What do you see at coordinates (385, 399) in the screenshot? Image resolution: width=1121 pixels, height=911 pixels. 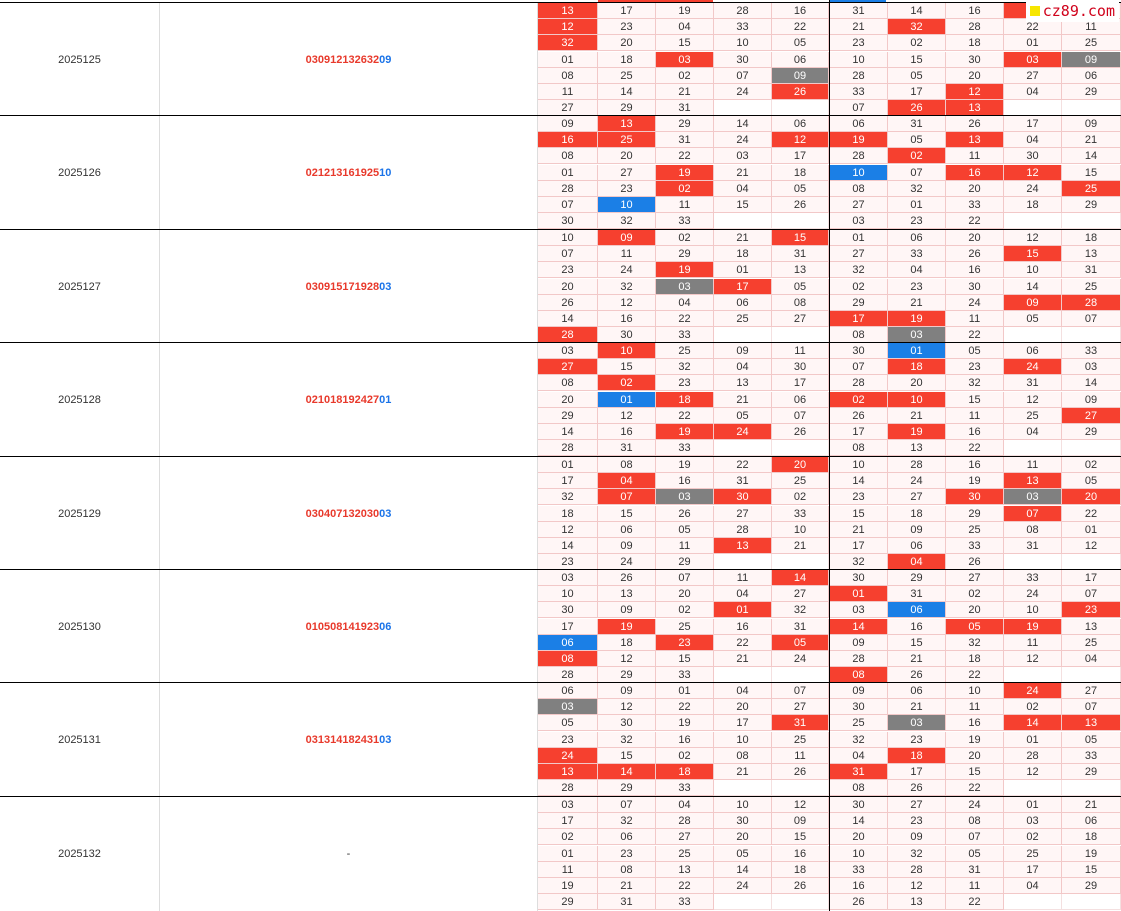 I see `blue-ball: 01` at bounding box center [385, 399].